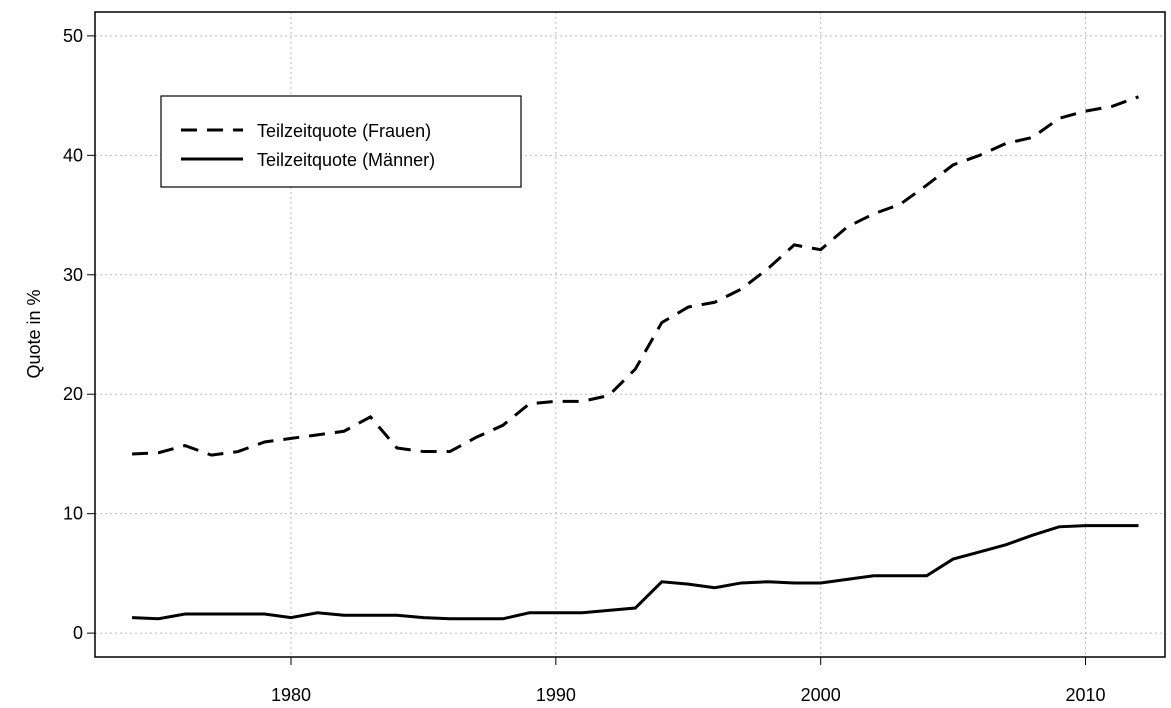 The height and width of the screenshot is (708, 1171). Describe the element at coordinates (73, 275) in the screenshot. I see `y-tick-label: 30` at that location.